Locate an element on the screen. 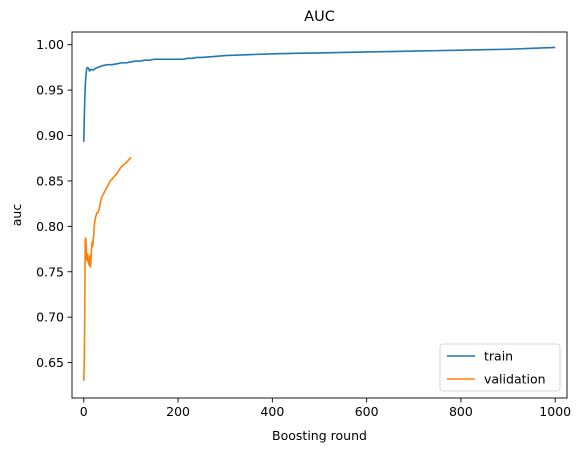  legend: train validation is located at coordinates (500, 367).